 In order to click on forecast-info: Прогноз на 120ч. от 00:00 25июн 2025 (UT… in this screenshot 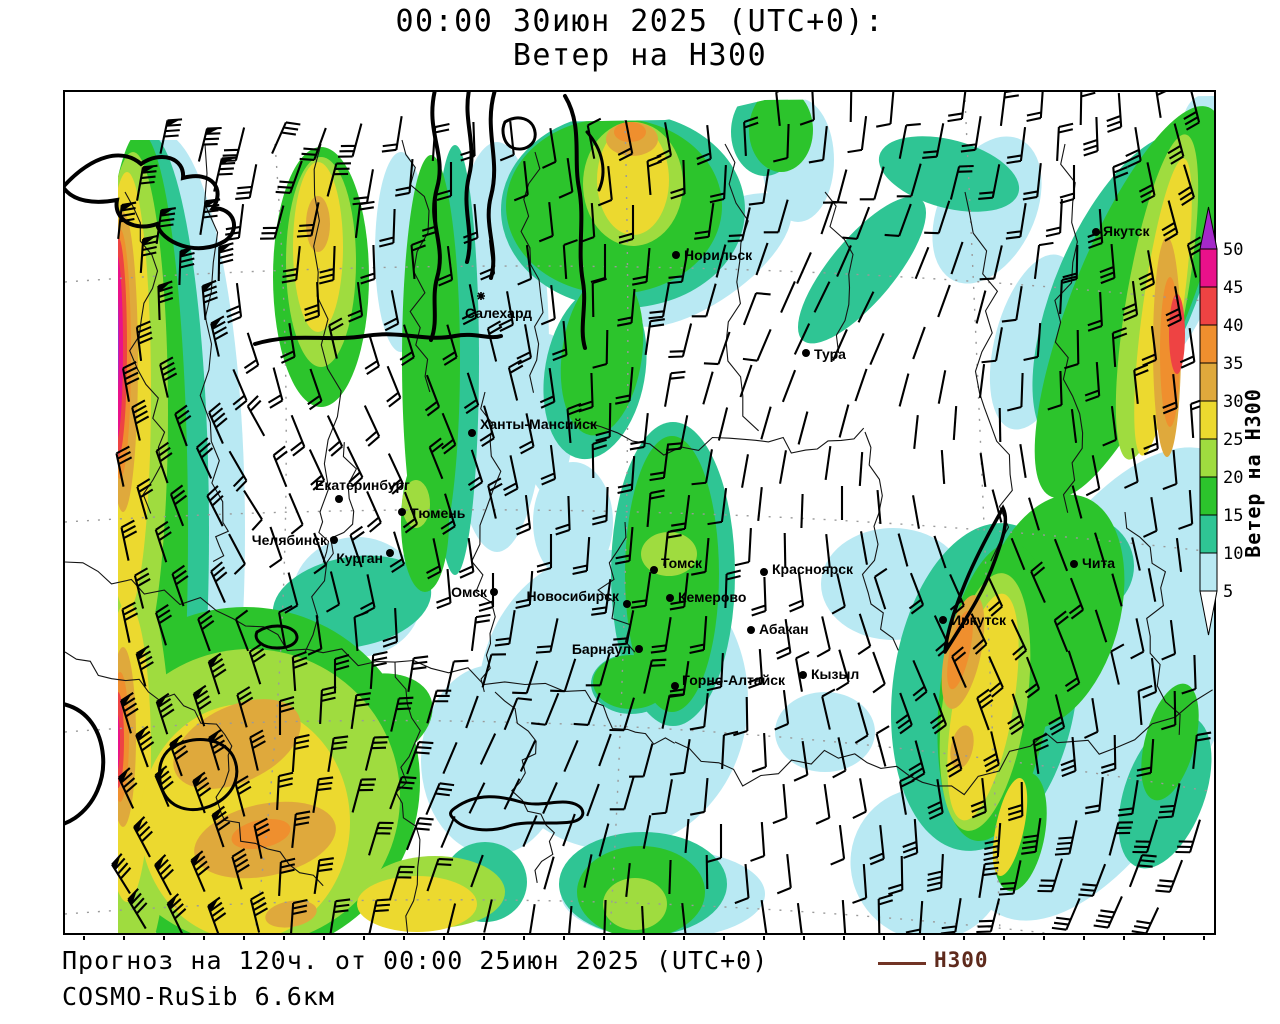, I will do `click(415, 960)`.